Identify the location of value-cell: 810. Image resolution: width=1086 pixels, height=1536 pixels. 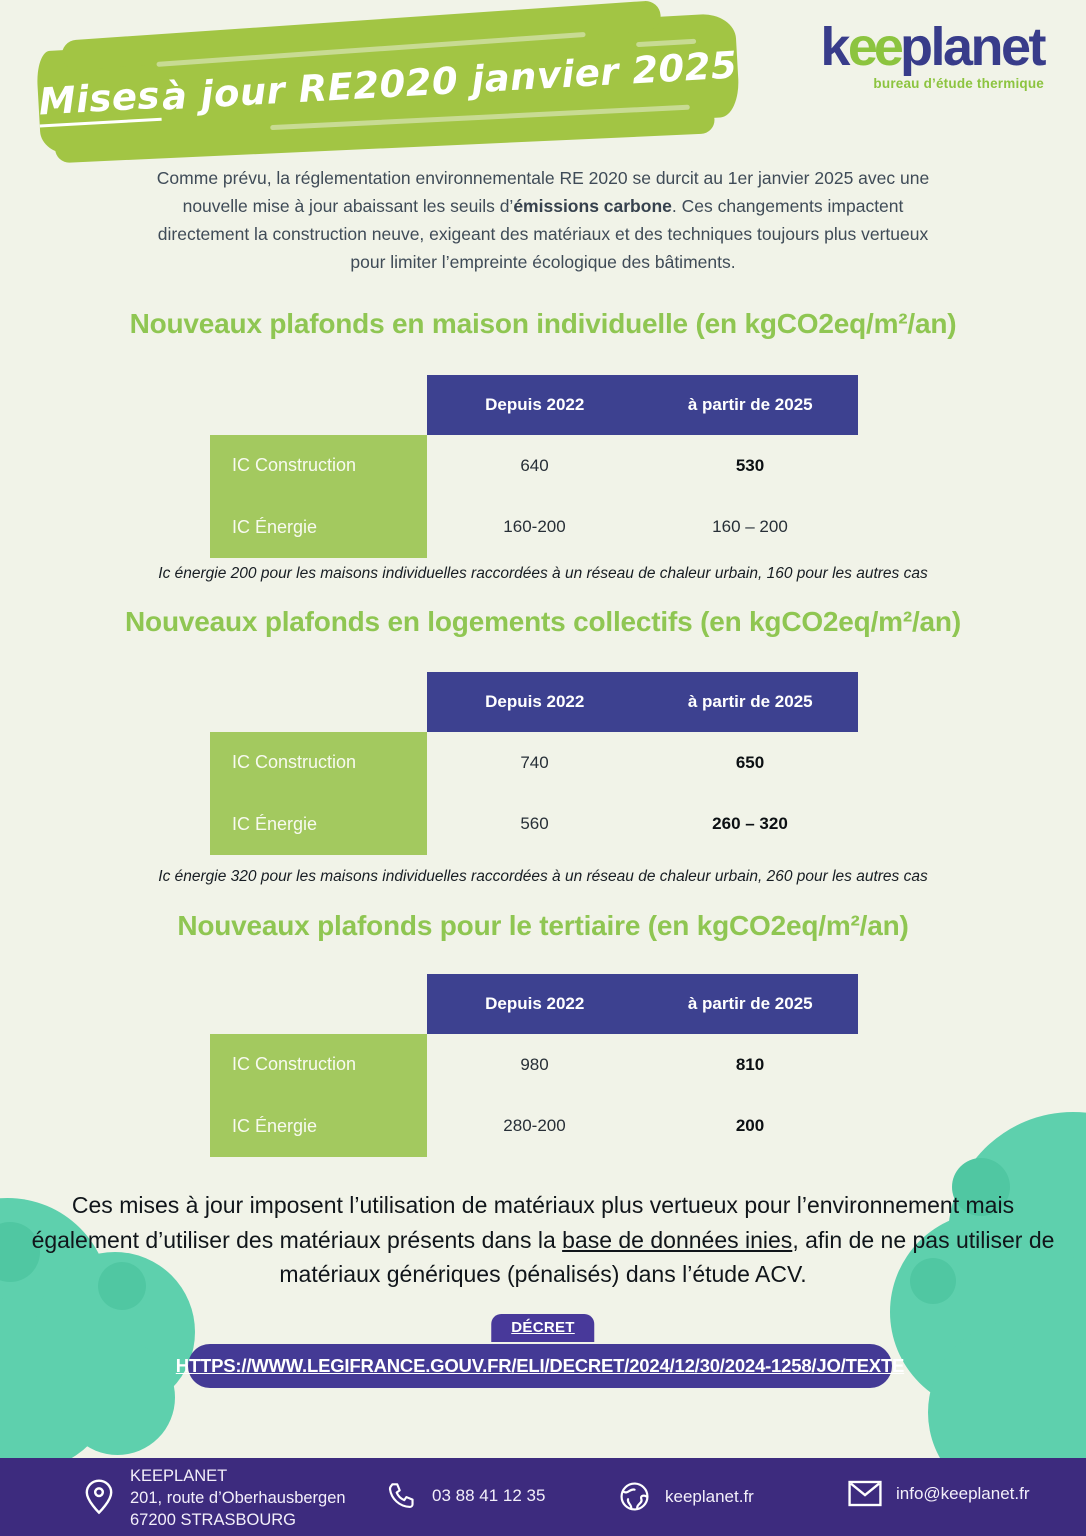
(750, 1064).